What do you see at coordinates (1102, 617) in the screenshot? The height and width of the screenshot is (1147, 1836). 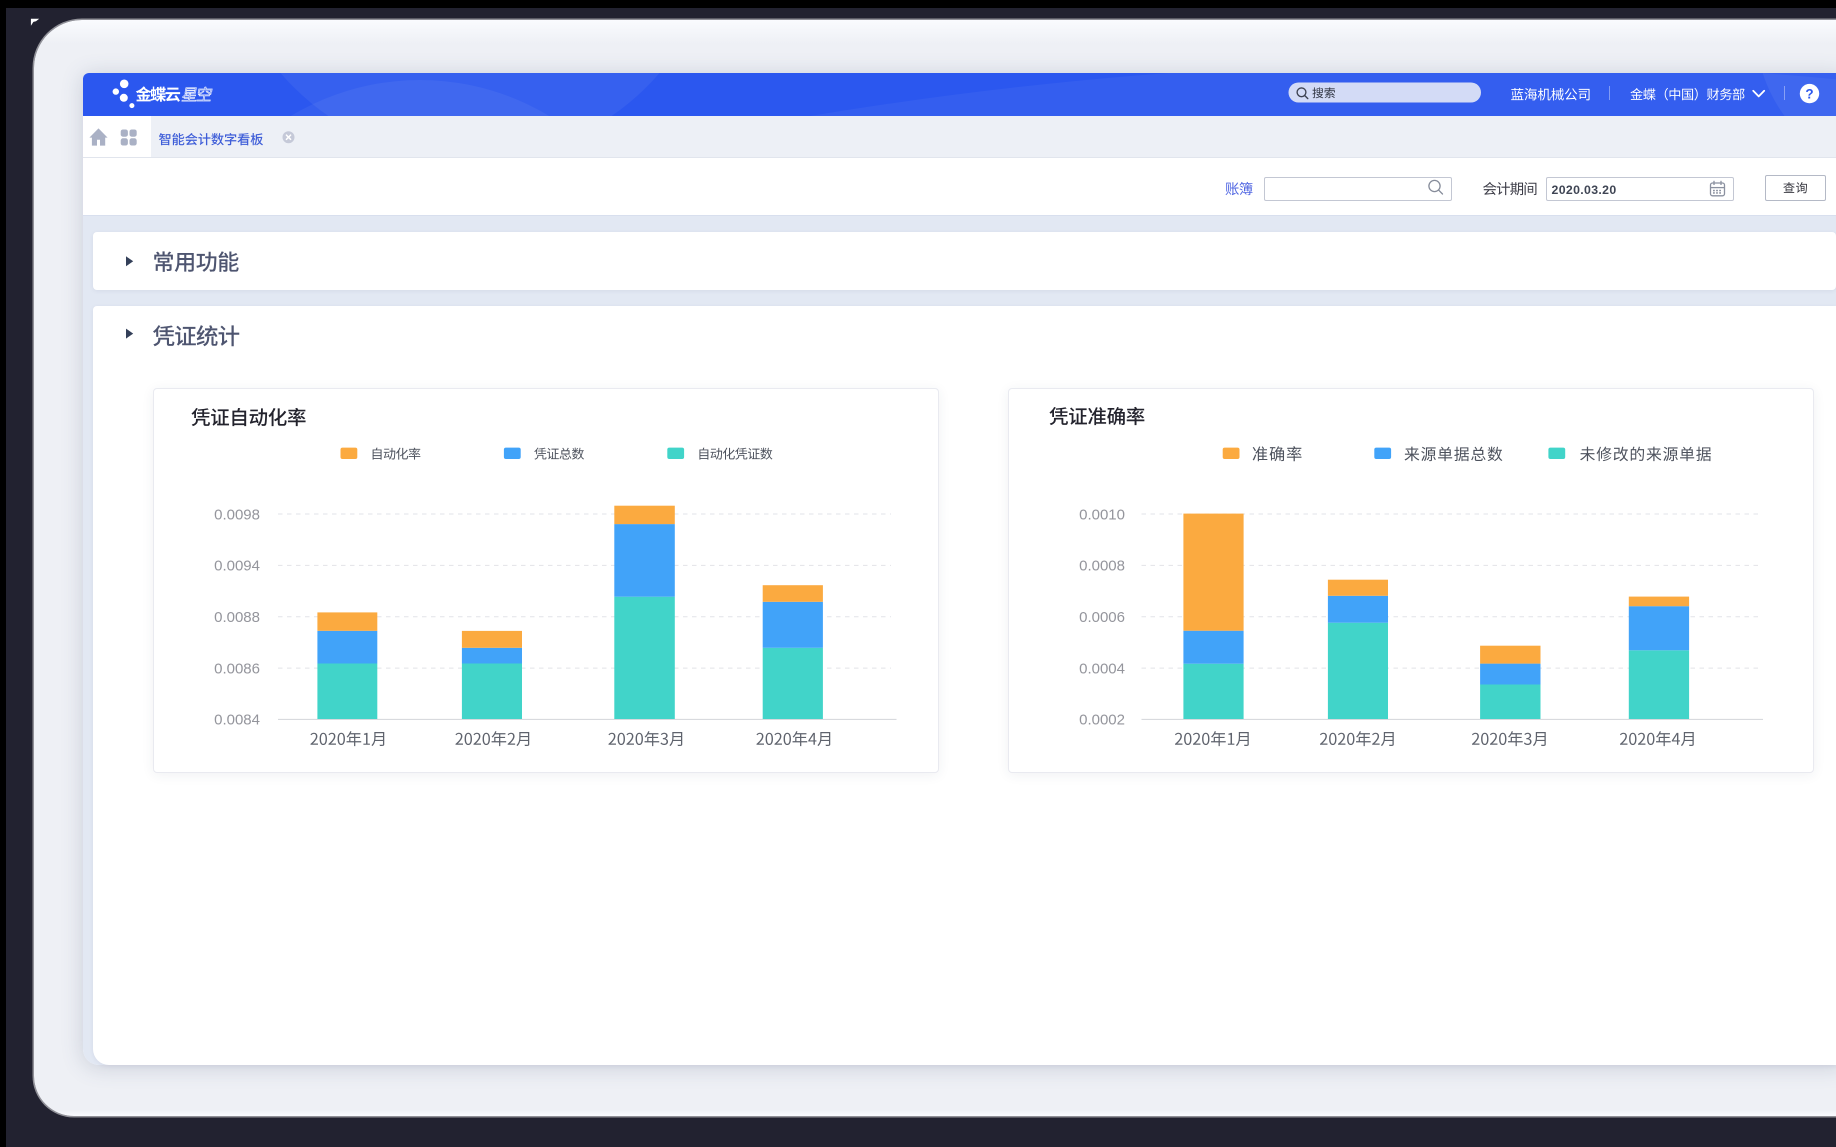 I see `svg-text: 0.0006` at bounding box center [1102, 617].